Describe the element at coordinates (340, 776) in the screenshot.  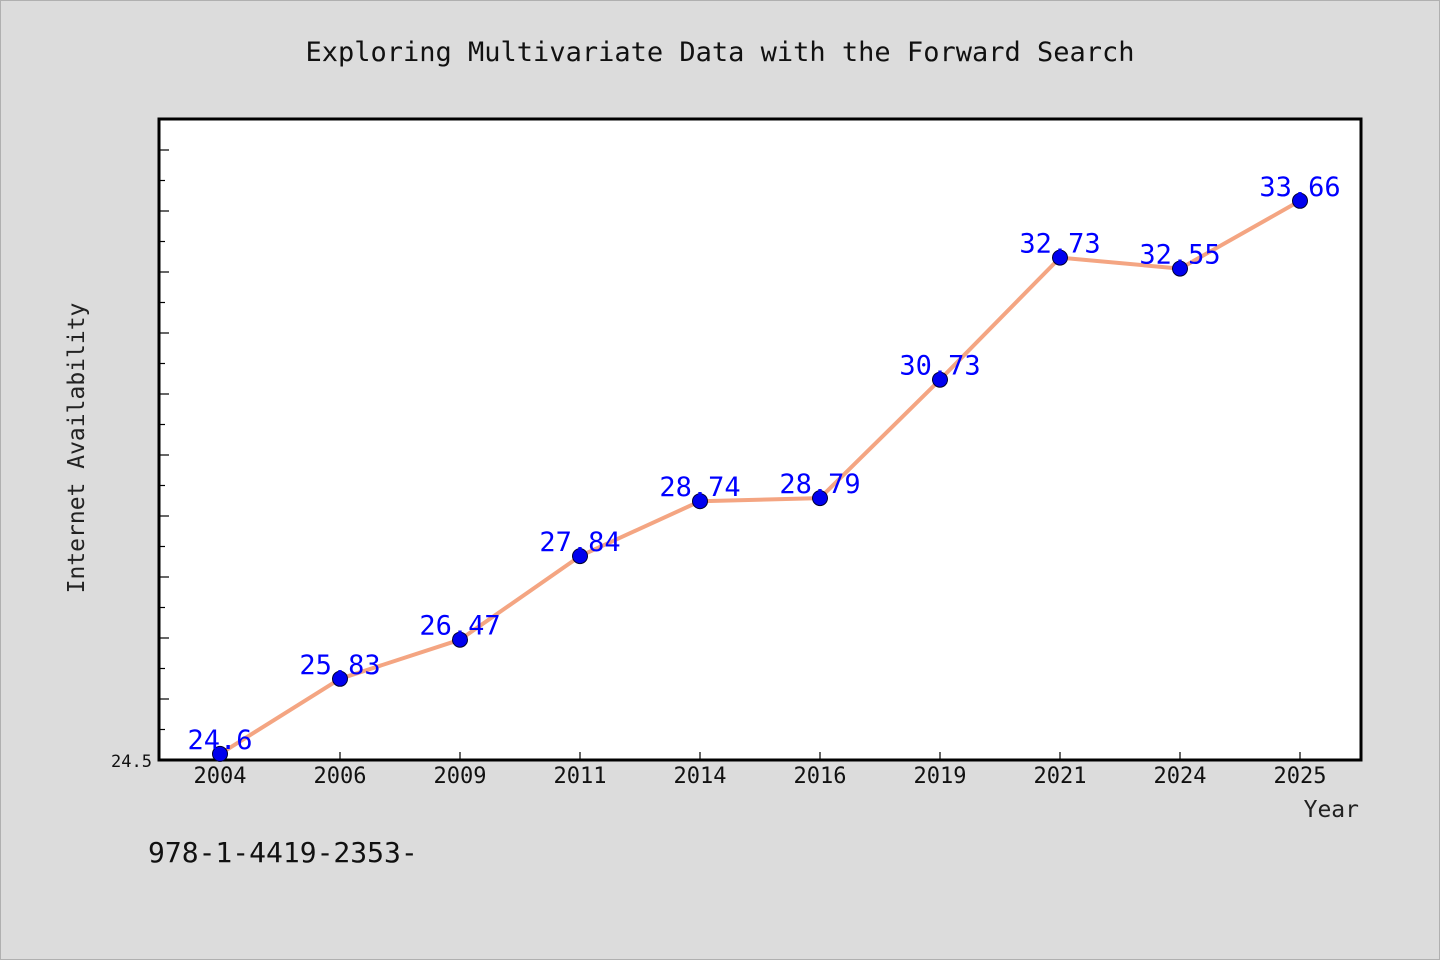
I see `x-tick-label: 2006` at that location.